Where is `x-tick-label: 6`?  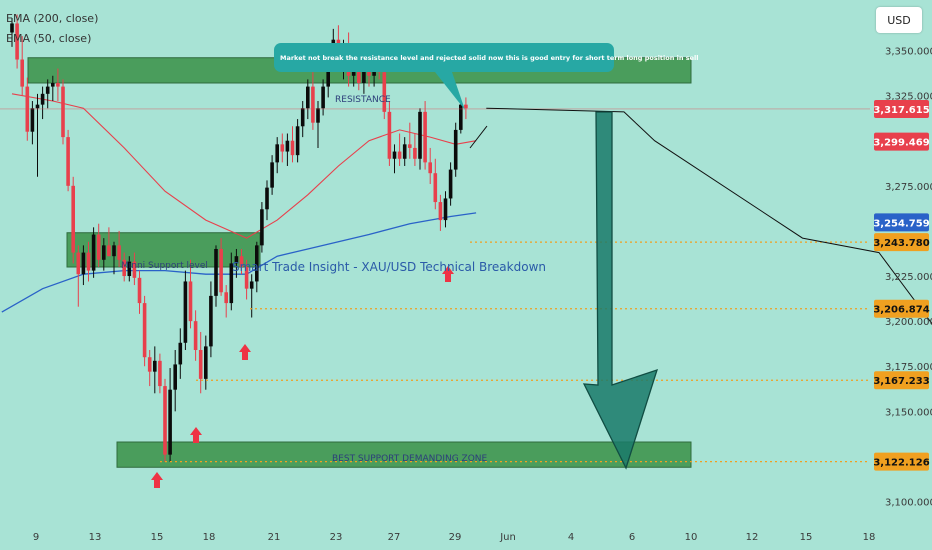 x-tick-label: 6 is located at coordinates (632, 537).